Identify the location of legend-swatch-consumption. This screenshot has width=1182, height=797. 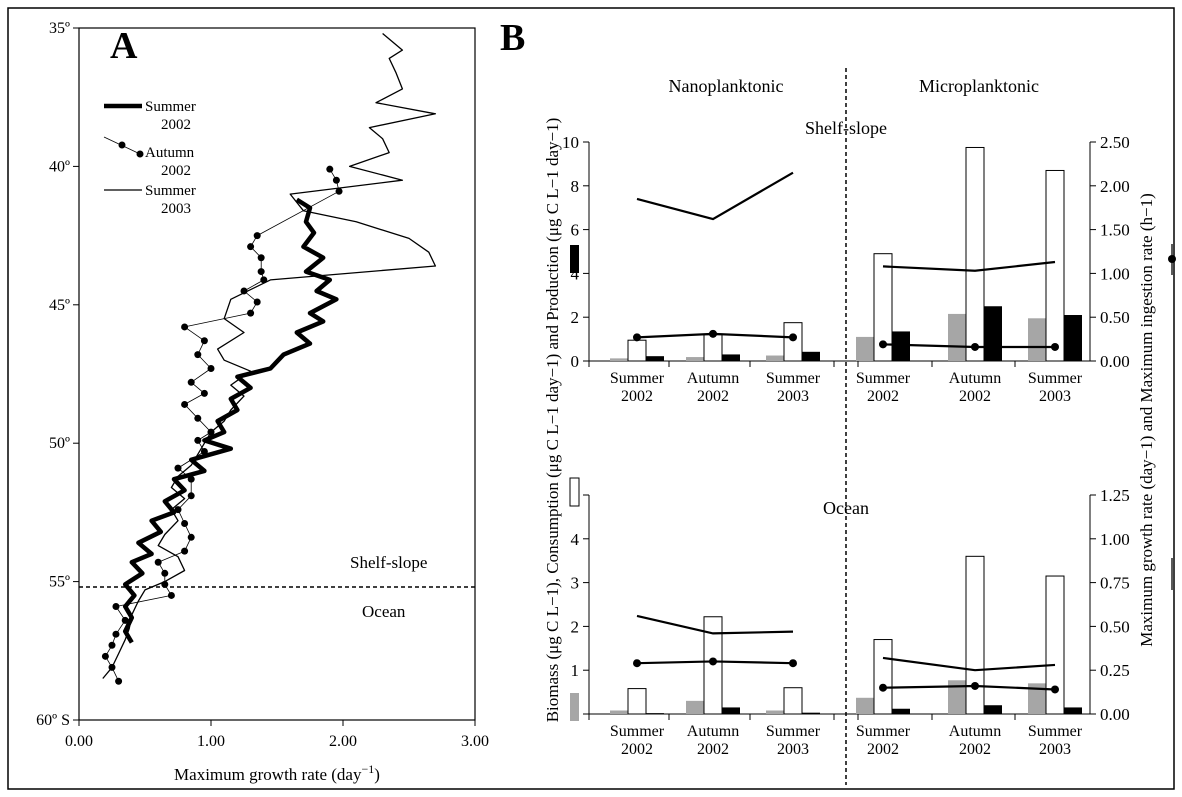
(574, 492).